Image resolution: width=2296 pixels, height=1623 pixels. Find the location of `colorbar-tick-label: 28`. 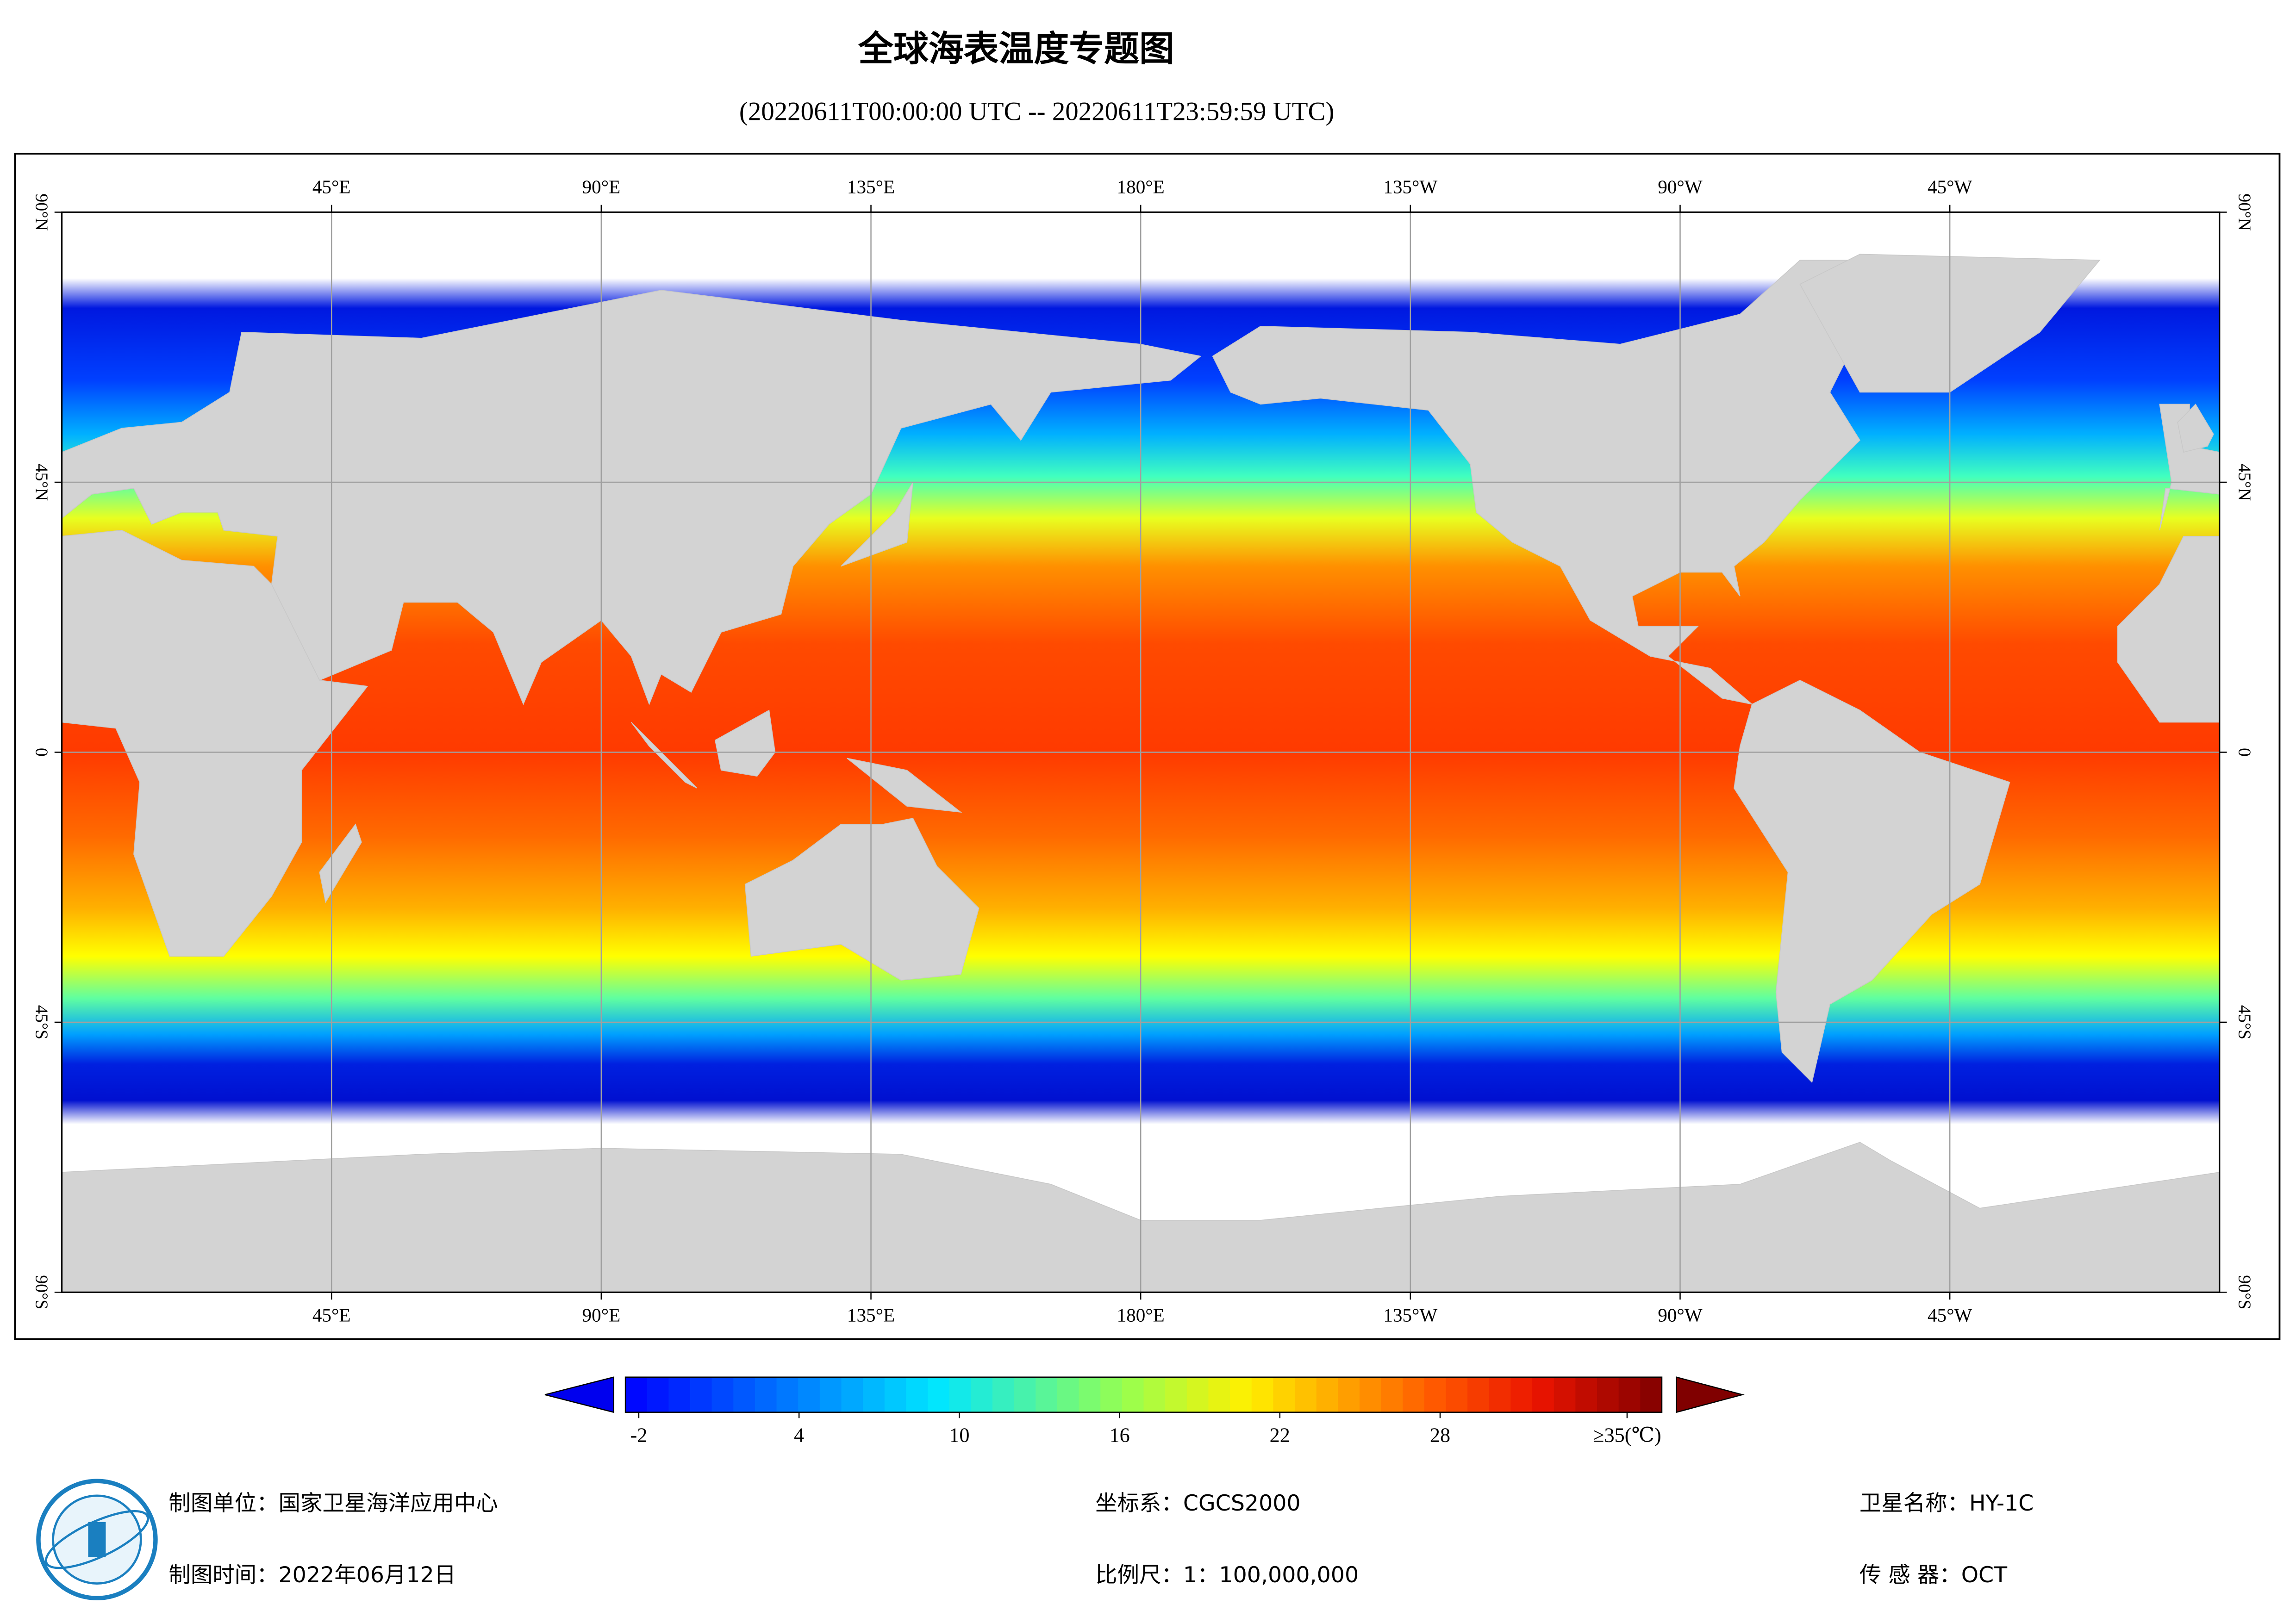

colorbar-tick-label: 28 is located at coordinates (1440, 1435).